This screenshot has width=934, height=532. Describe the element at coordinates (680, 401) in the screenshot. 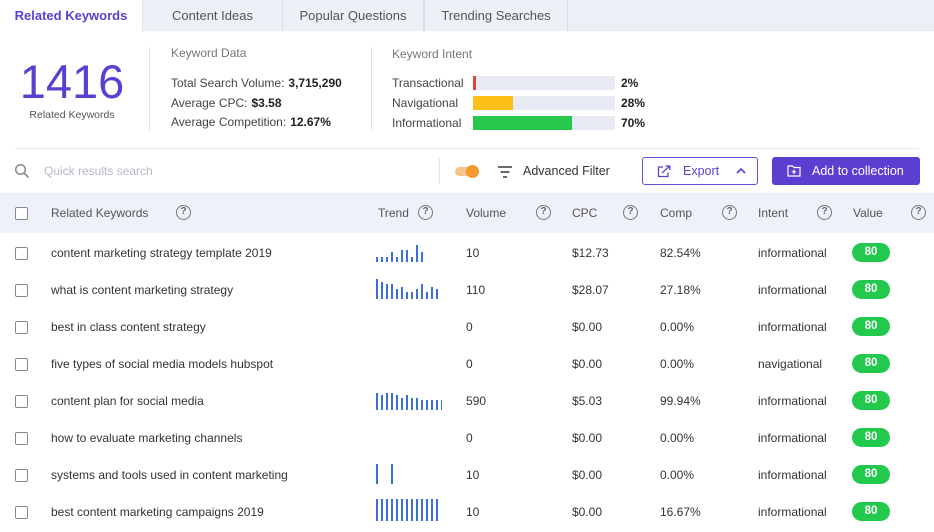

I see `comp-cell: 99.94%` at that location.